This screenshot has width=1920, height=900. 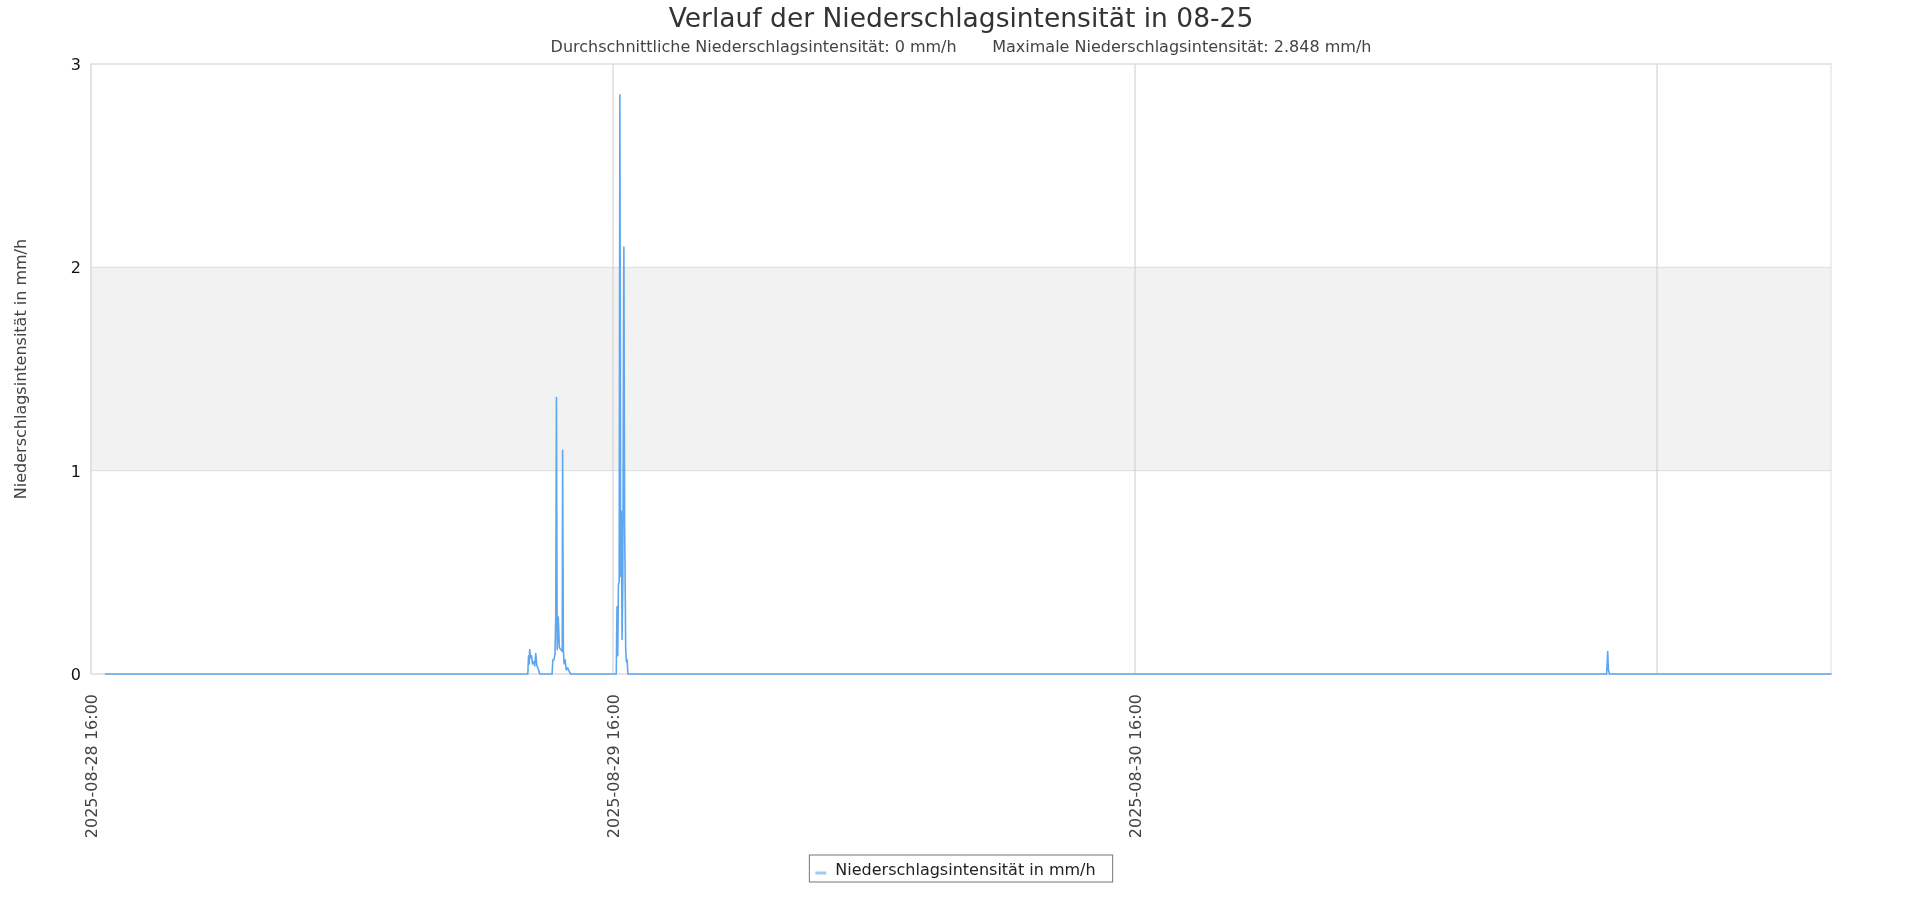 What do you see at coordinates (1135, 766) in the screenshot?
I see `x-tick-label: 2025-08-30 16:00` at bounding box center [1135, 766].